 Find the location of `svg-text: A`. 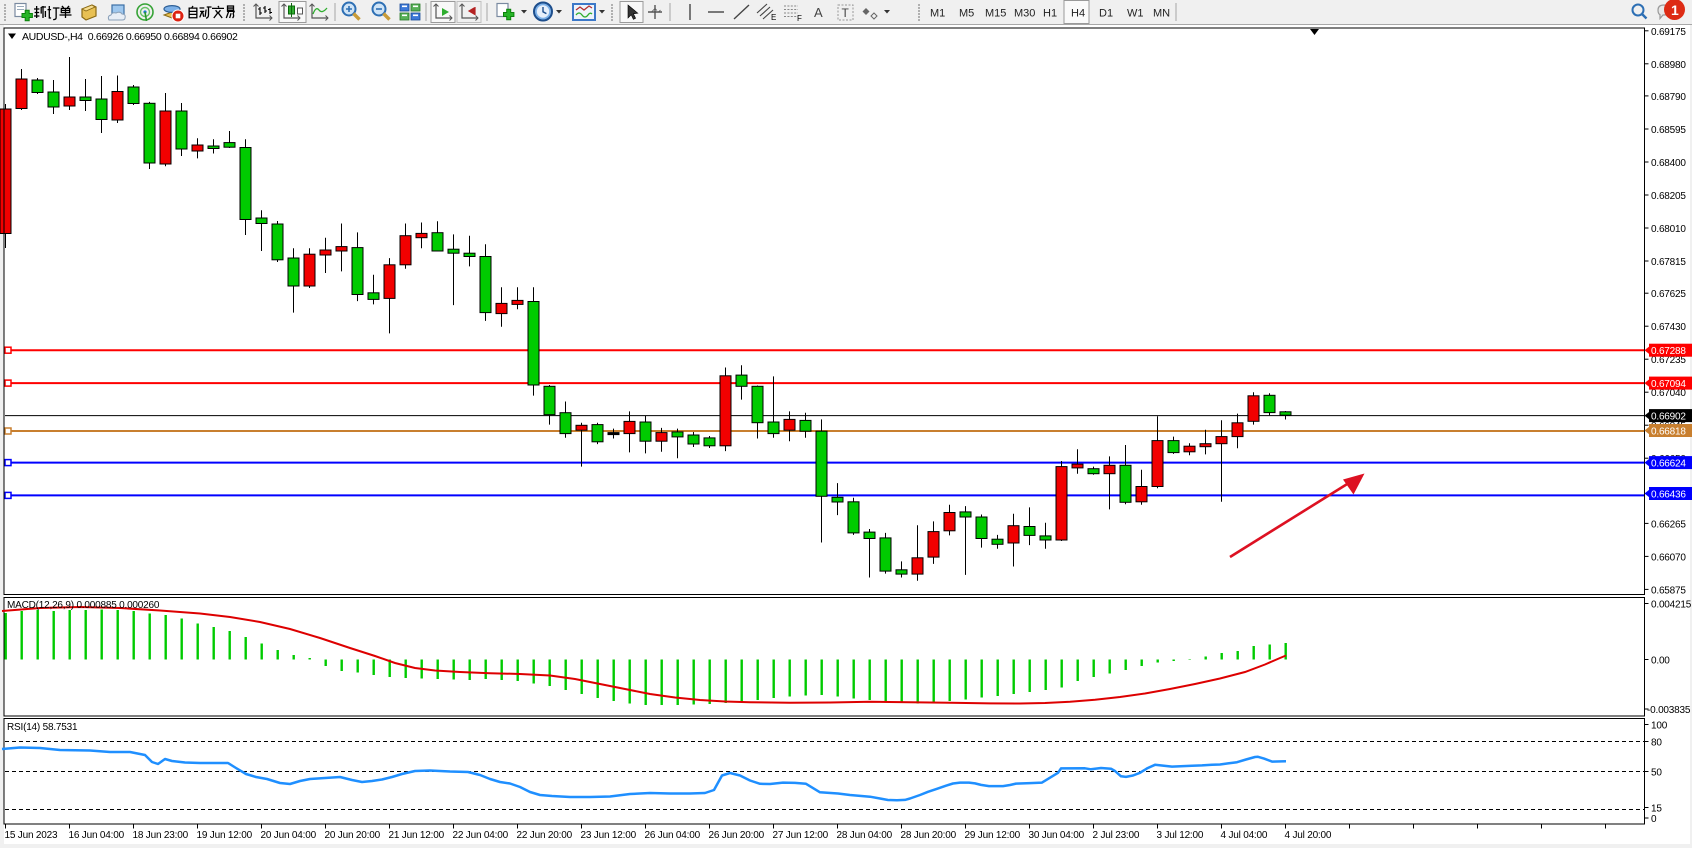

svg-text: A is located at coordinates (818, 12).